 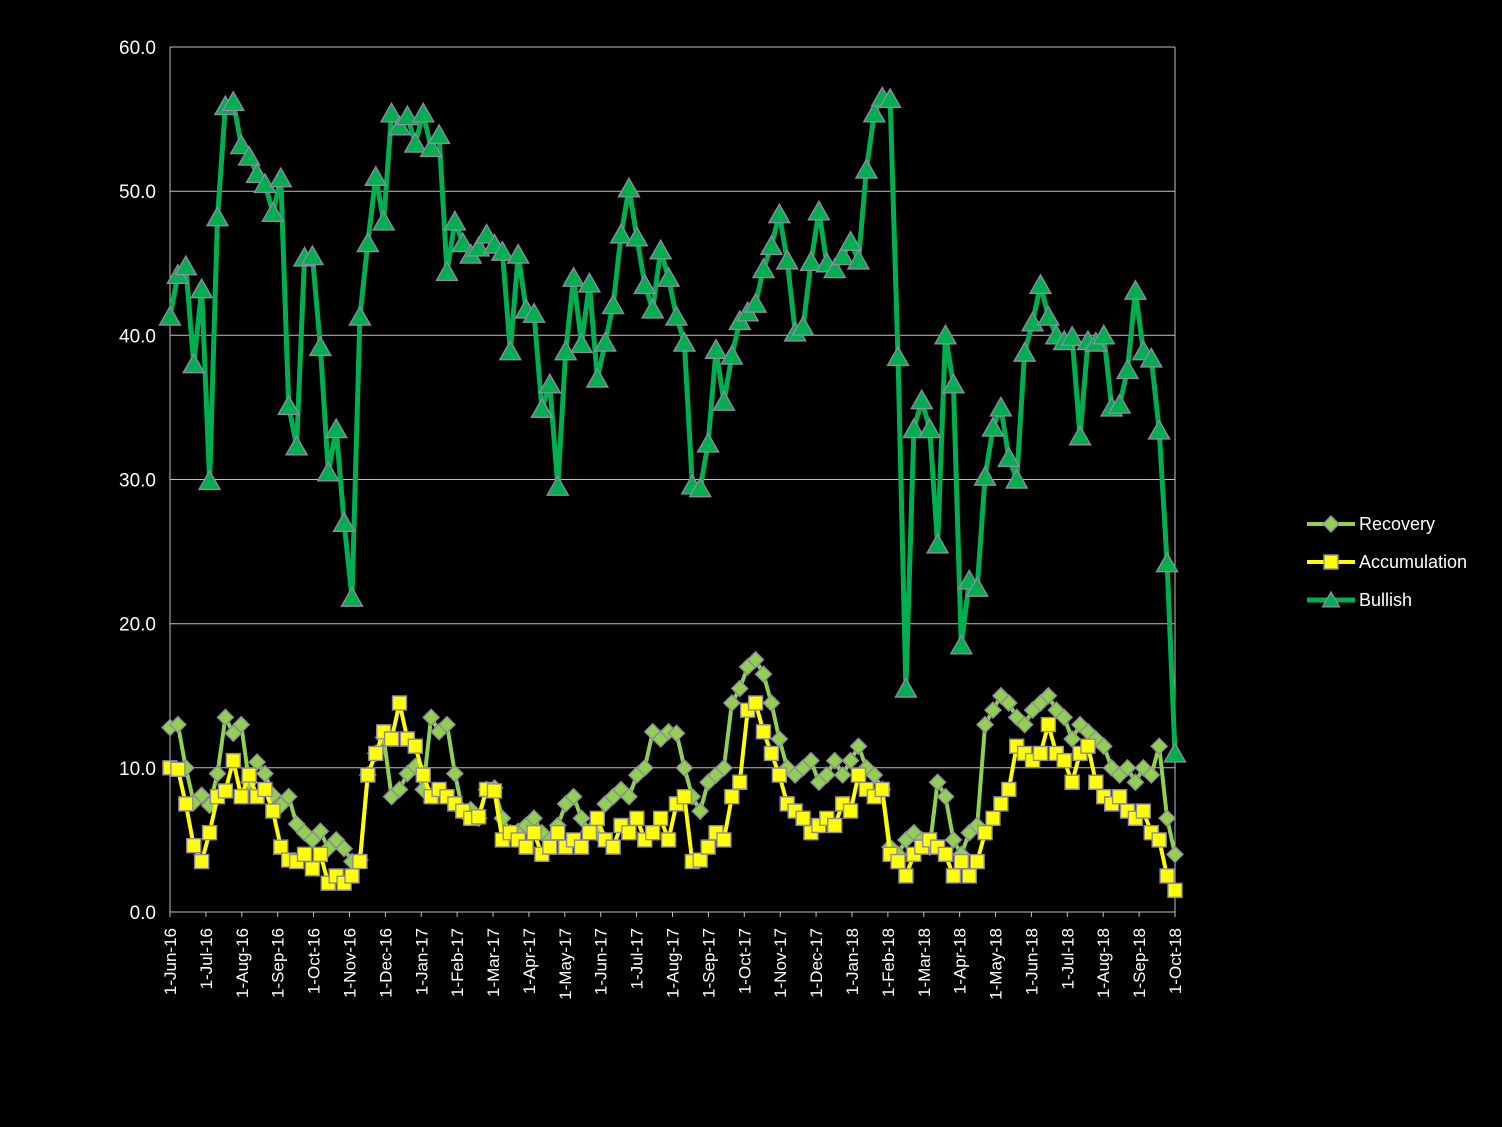 I want to click on y-tick-label: 0.0, so click(x=143, y=913).